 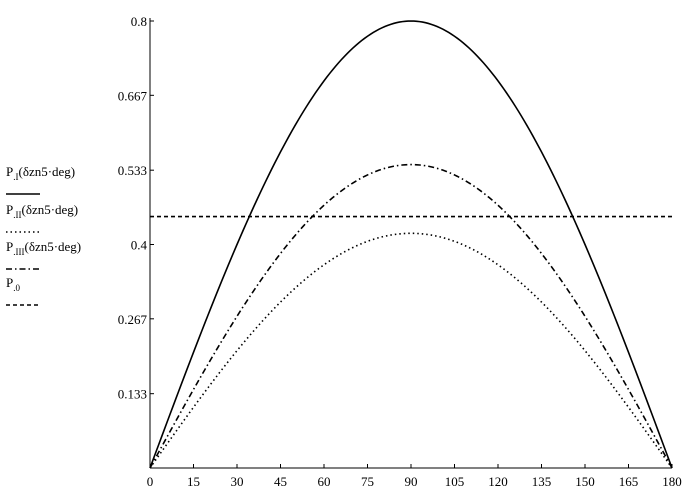 I want to click on legend-label-4: P.0, so click(x=13, y=284).